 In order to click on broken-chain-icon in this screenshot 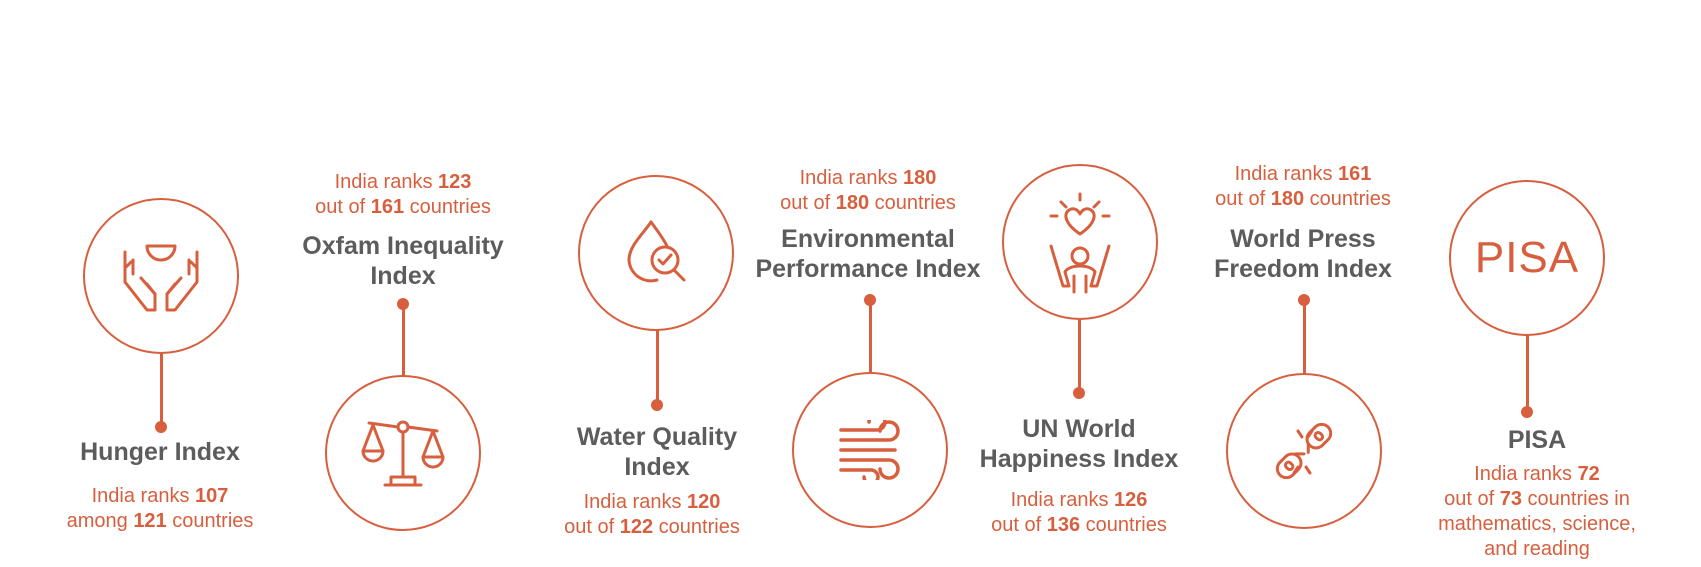, I will do `click(1304, 451)`.